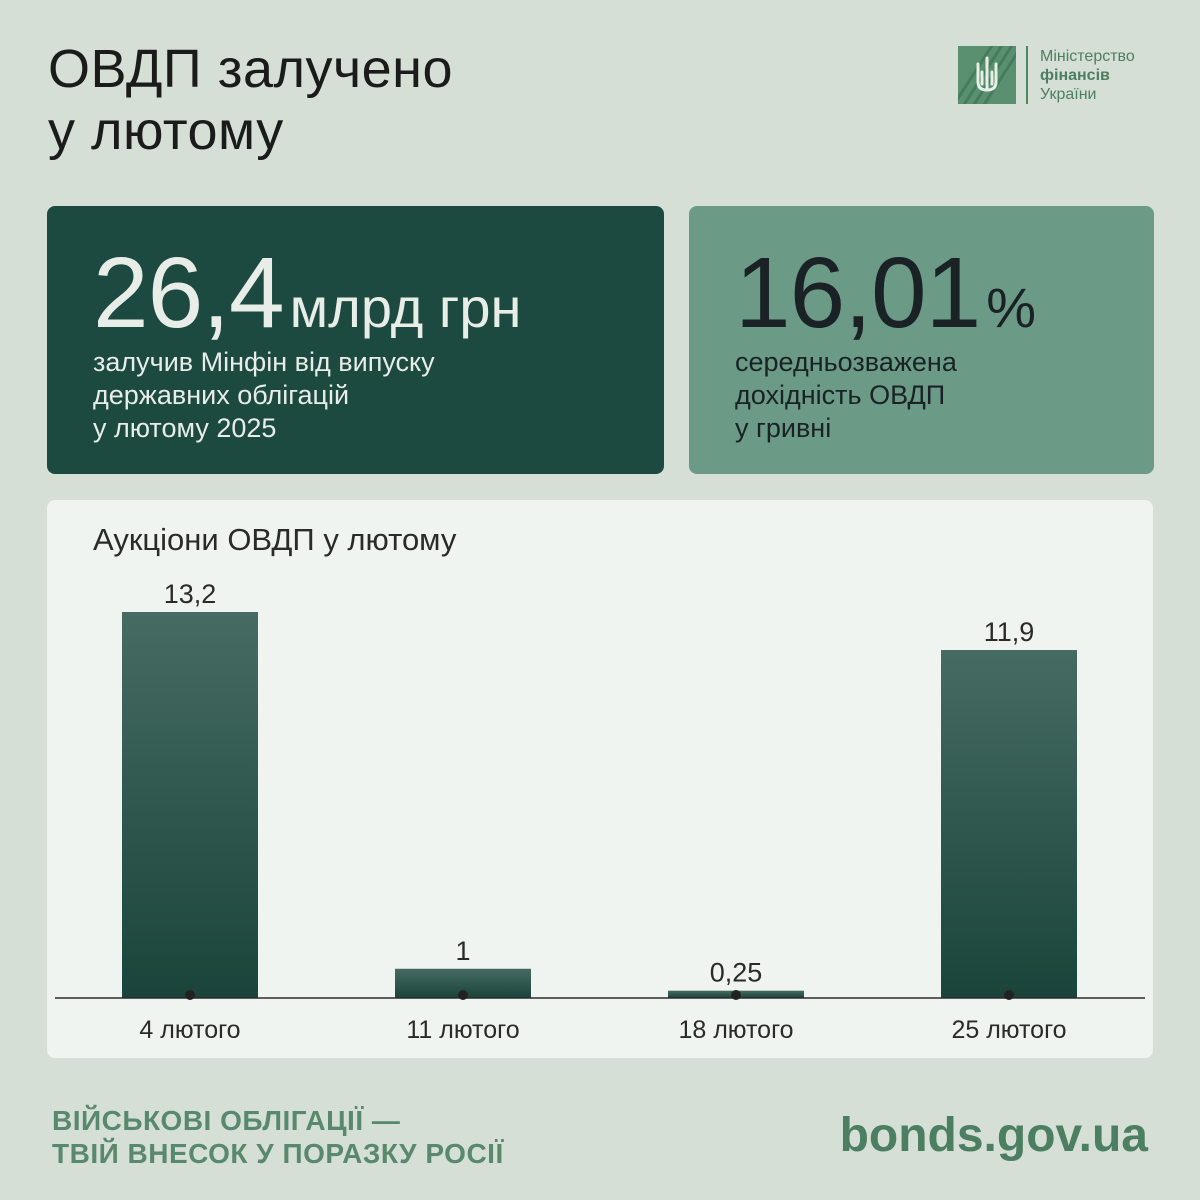 This screenshot has width=1200, height=1200. I want to click on x-tick-label: 4 лютого, so click(189, 1030).